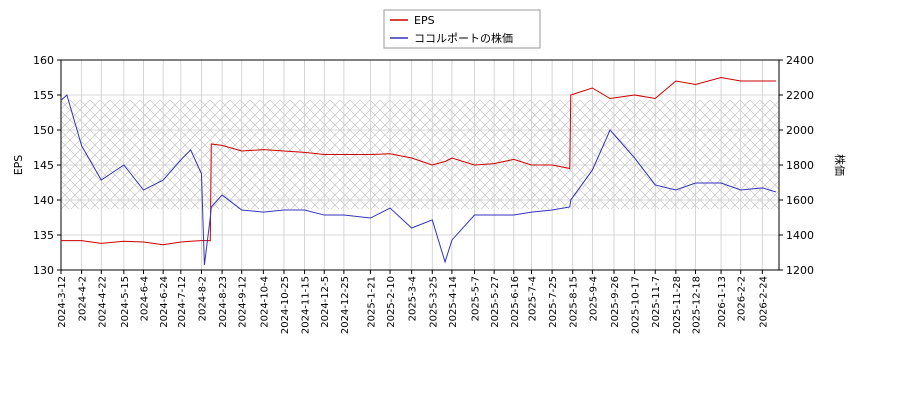 The height and width of the screenshot is (404, 900). What do you see at coordinates (495, 302) in the screenshot?
I see `x-tick-label: 2025-5-27` at bounding box center [495, 302].